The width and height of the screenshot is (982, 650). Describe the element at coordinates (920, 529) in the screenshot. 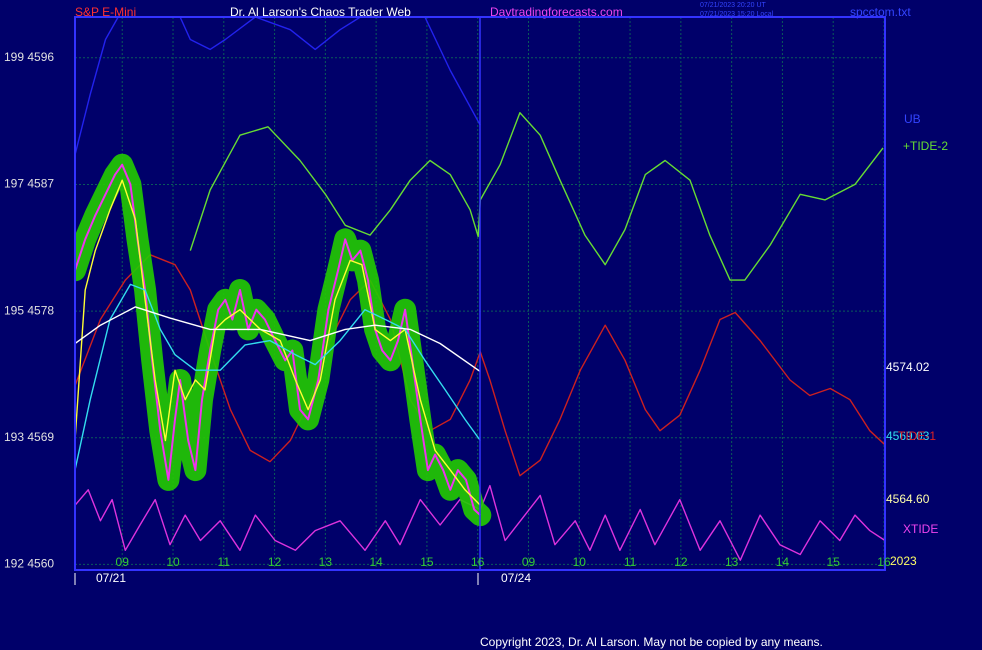

I see `annotation: XTIDE` at that location.